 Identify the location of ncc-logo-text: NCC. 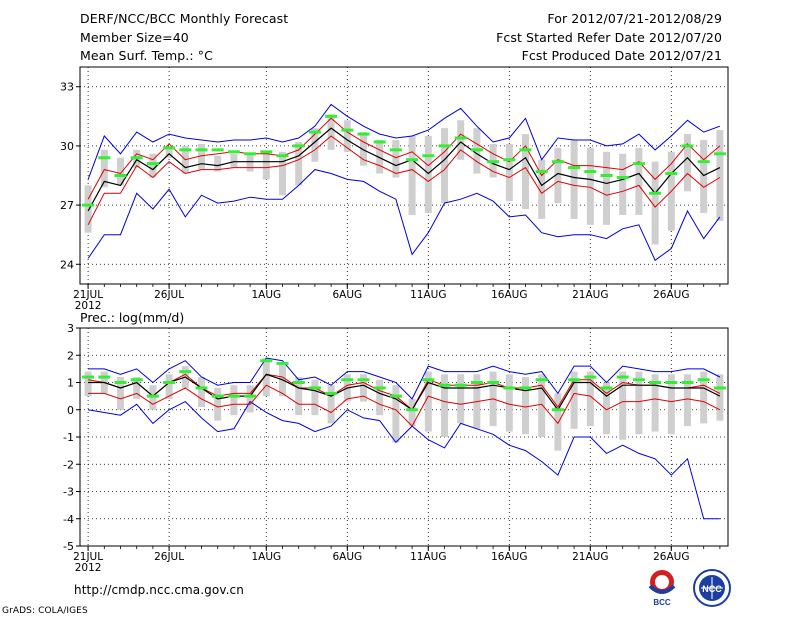
(712, 589).